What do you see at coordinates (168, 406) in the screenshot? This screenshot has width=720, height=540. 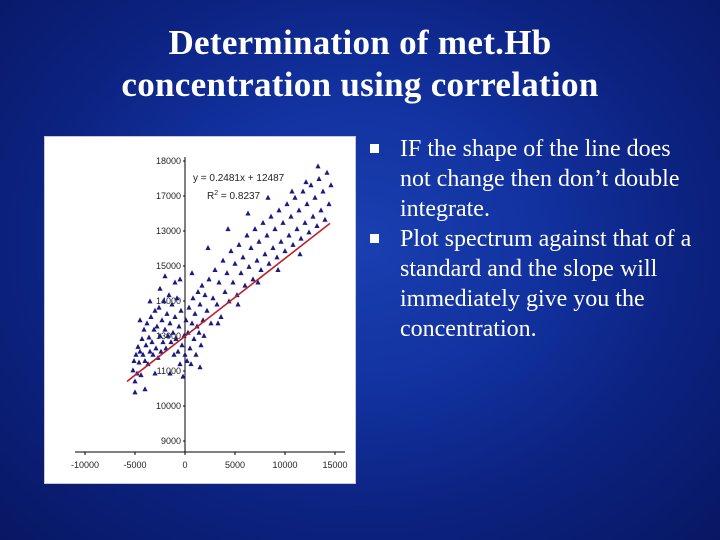 I see `y-tick-label: 10000` at bounding box center [168, 406].